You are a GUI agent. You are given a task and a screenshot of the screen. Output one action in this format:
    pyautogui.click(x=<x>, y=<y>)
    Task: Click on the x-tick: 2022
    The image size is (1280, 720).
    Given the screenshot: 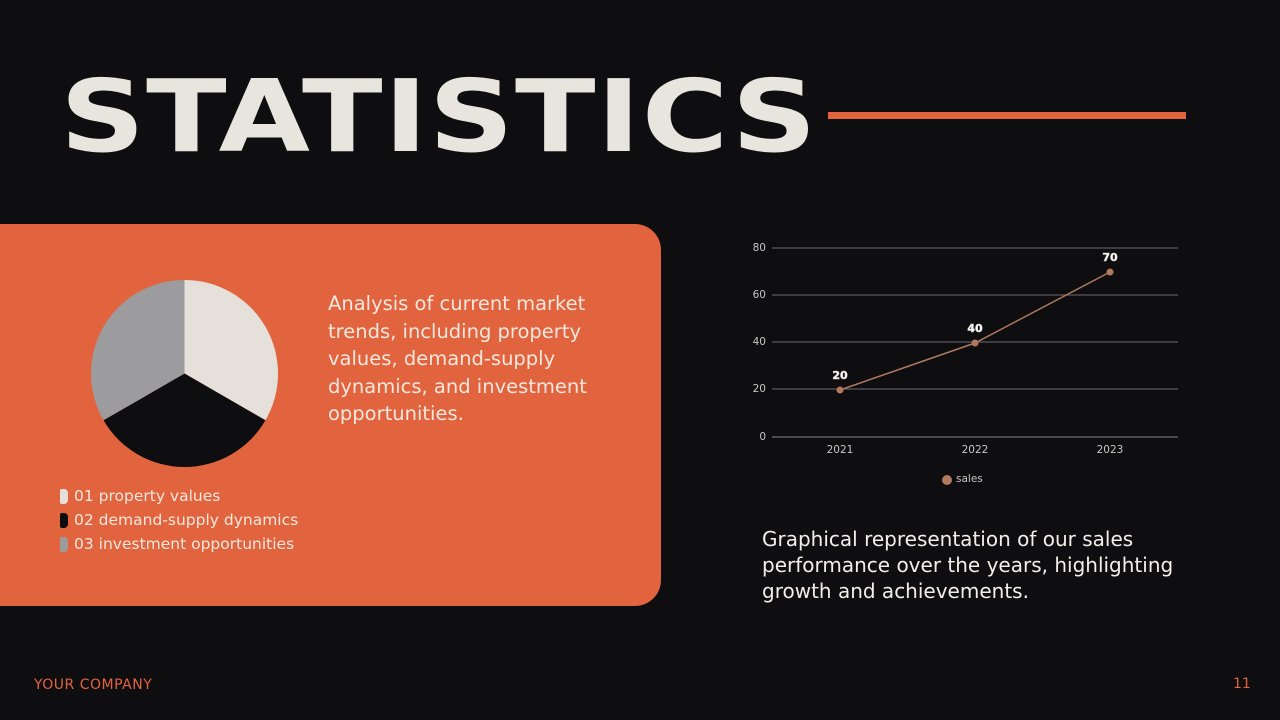 What is the action you would take?
    pyautogui.click(x=975, y=450)
    